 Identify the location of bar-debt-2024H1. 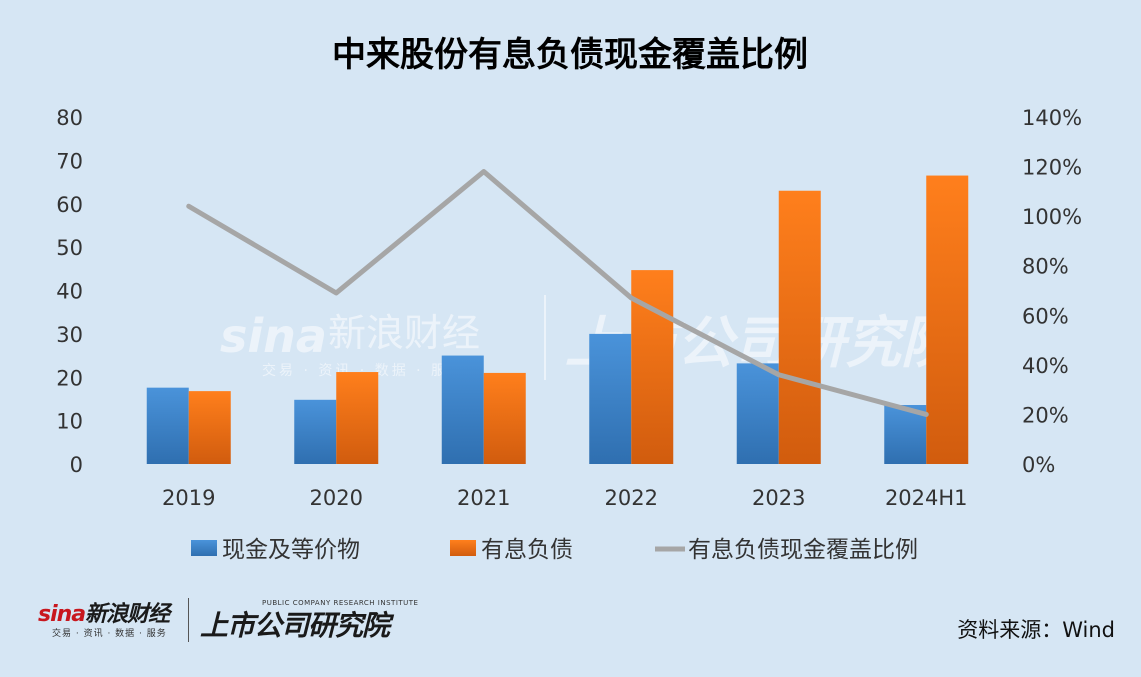
(947, 320).